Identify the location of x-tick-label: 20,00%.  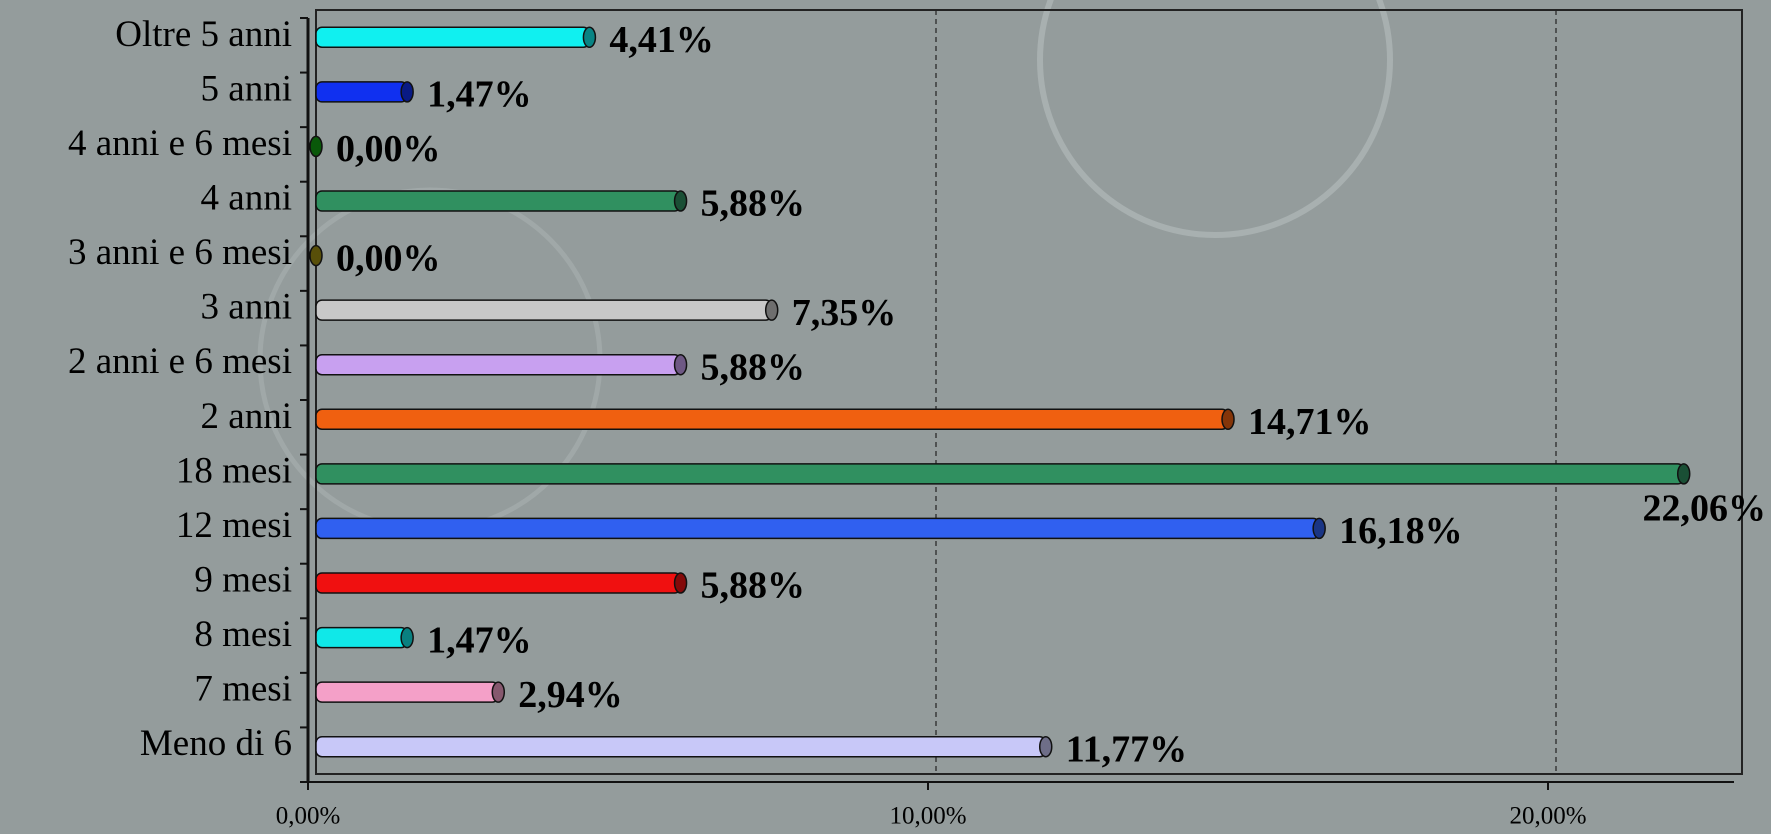
(1547, 816).